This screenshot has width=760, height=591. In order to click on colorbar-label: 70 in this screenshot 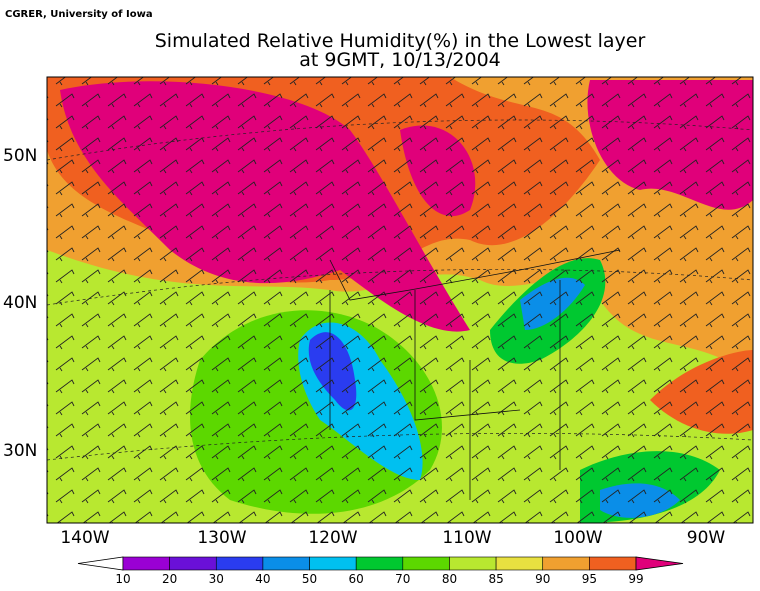, I will do `click(402, 579)`.